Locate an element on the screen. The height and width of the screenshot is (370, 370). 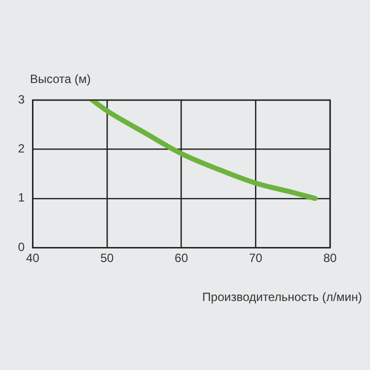
x-tick-label: 70 is located at coordinates (255, 258).